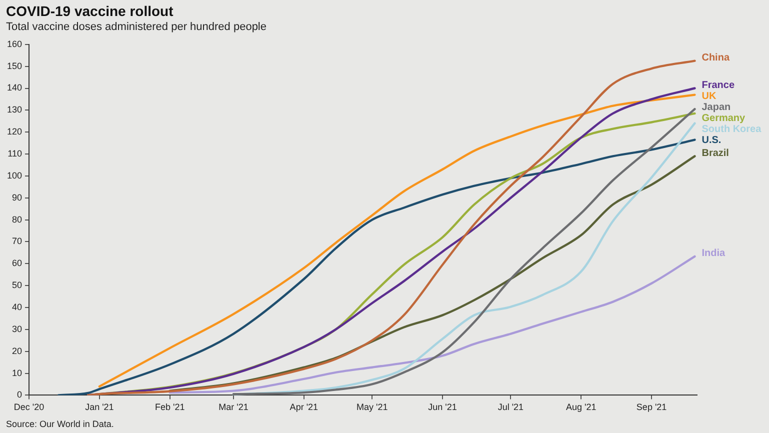  What do you see at coordinates (14, 131) in the screenshot?
I see `y-tick-label: 120` at bounding box center [14, 131].